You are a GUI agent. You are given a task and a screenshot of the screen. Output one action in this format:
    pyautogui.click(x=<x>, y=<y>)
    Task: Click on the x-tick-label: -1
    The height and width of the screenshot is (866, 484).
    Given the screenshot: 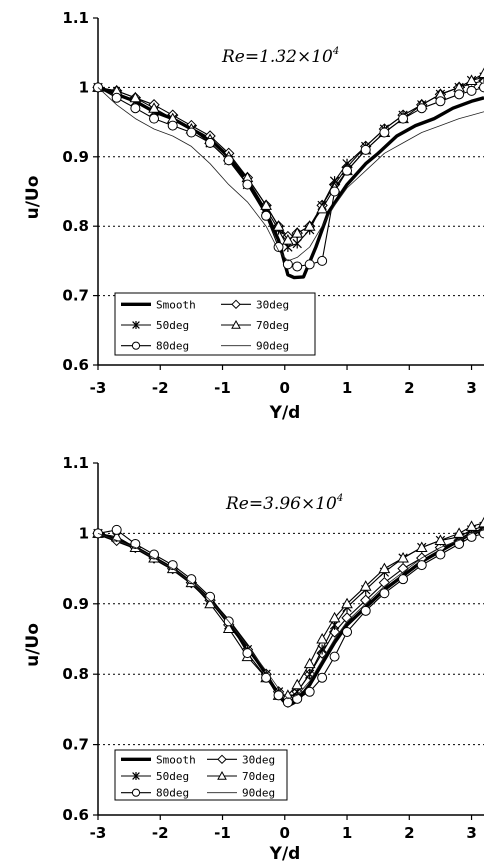 What is the action you would take?
    pyautogui.click(x=222, y=833)
    